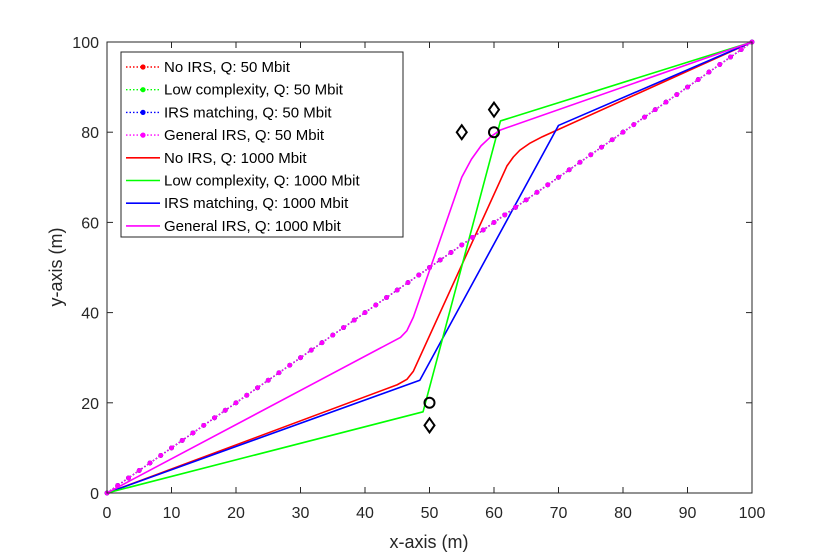 The image size is (830, 554). I want to click on x-tick-label-10: 100, so click(752, 513).